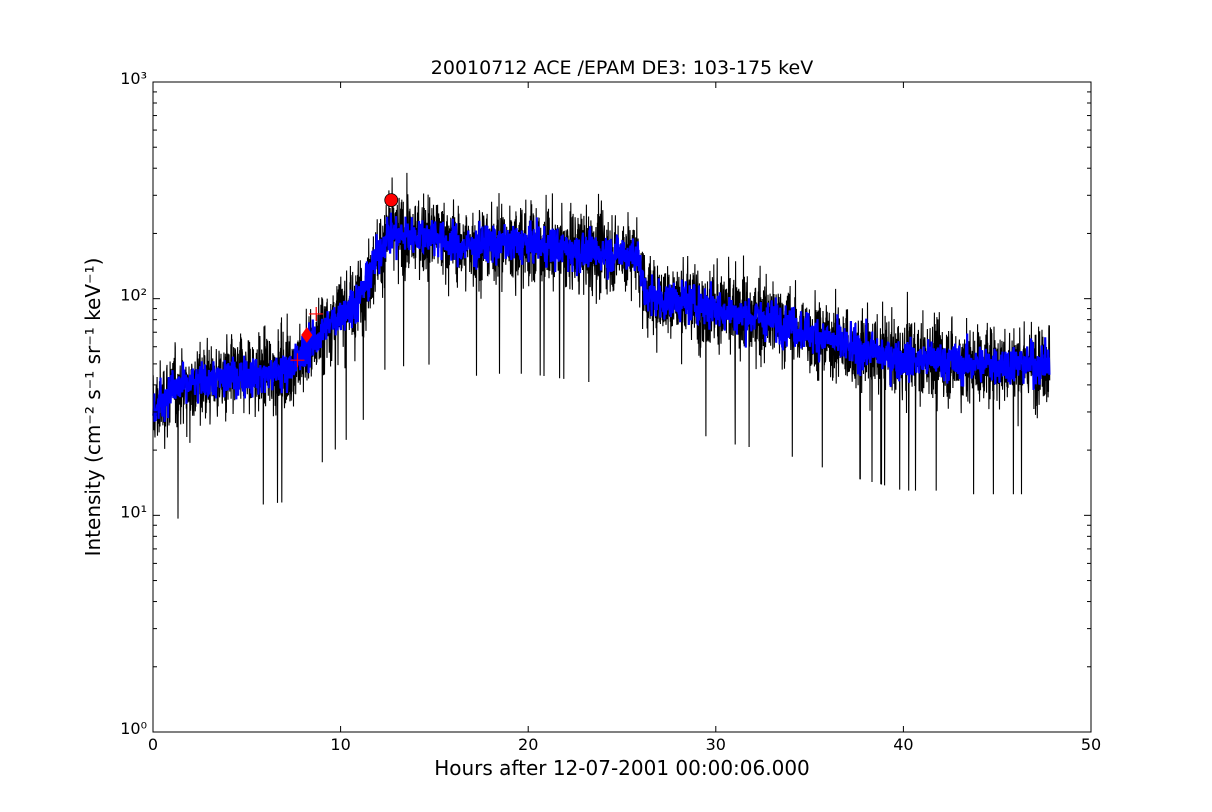 This screenshot has width=1212, height=812. Describe the element at coordinates (307, 335) in the screenshot. I see `diamond-marker` at that location.